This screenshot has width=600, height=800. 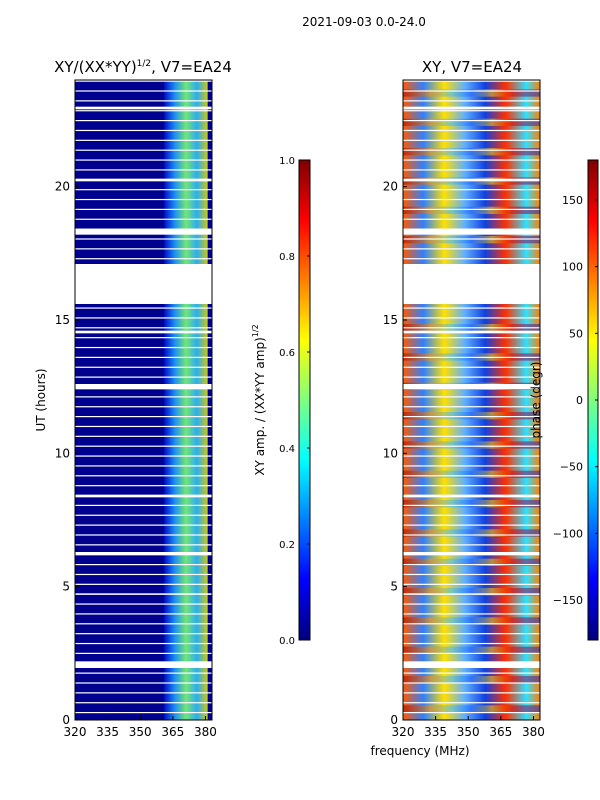 I want to click on colorbar-tick-label: 0.0, so click(x=287, y=641).